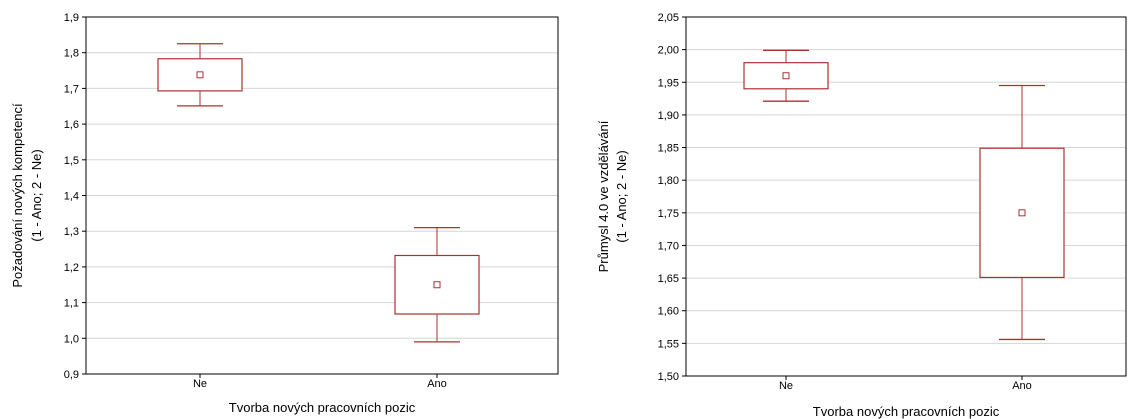  What do you see at coordinates (71, 89) in the screenshot?
I see `y-tick-label: 1,7` at bounding box center [71, 89].